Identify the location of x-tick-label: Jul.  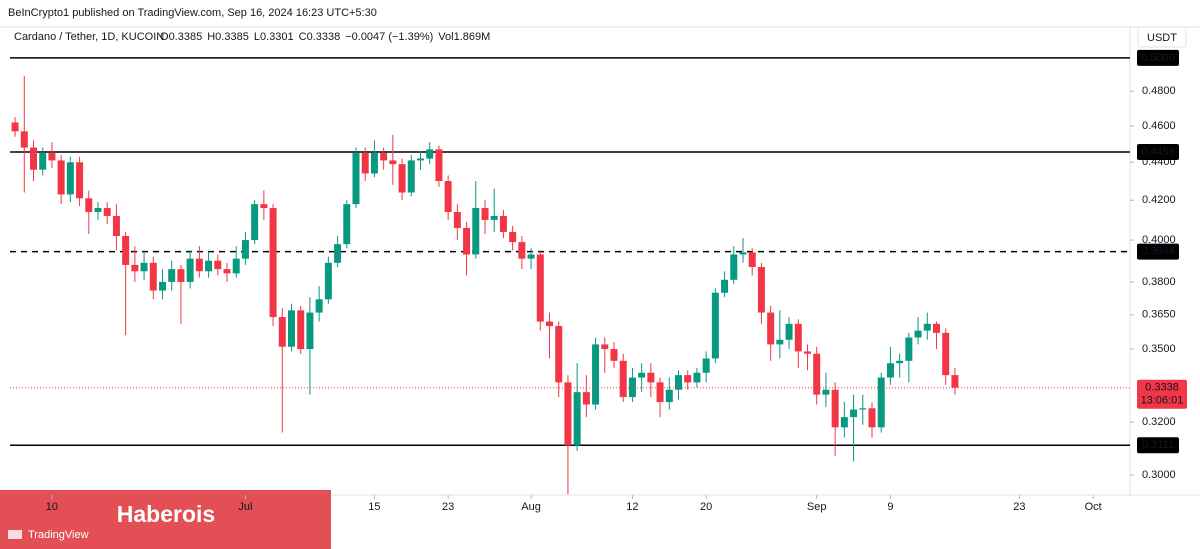
(245, 507).